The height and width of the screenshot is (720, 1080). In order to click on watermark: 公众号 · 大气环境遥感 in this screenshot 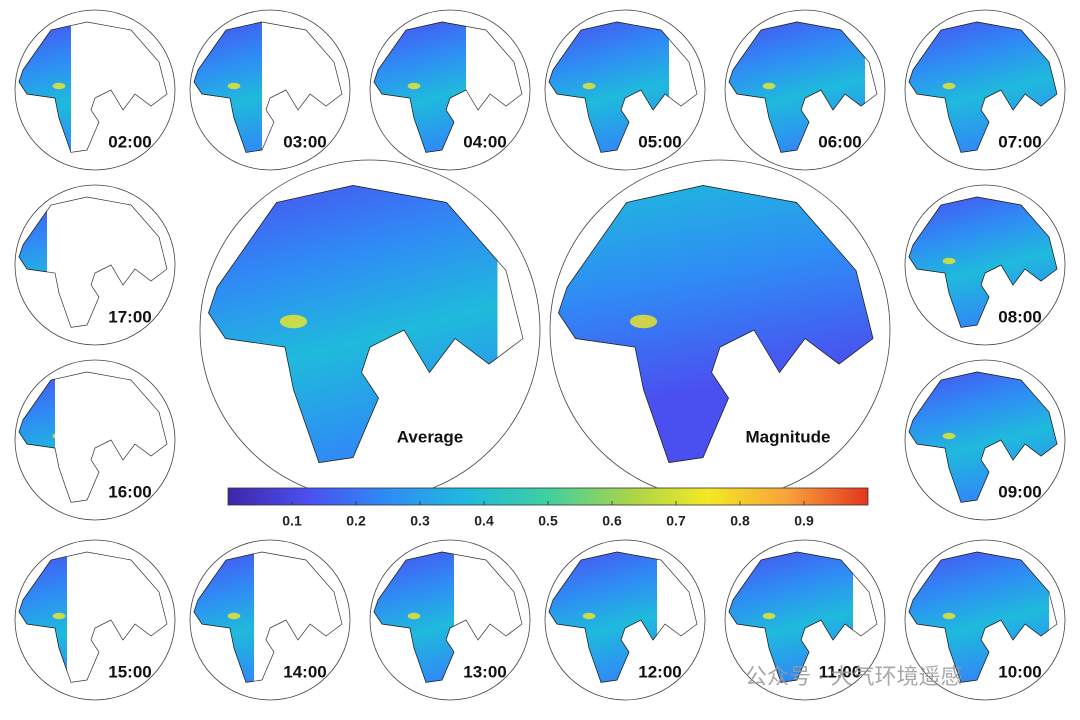, I will do `click(854, 676)`.